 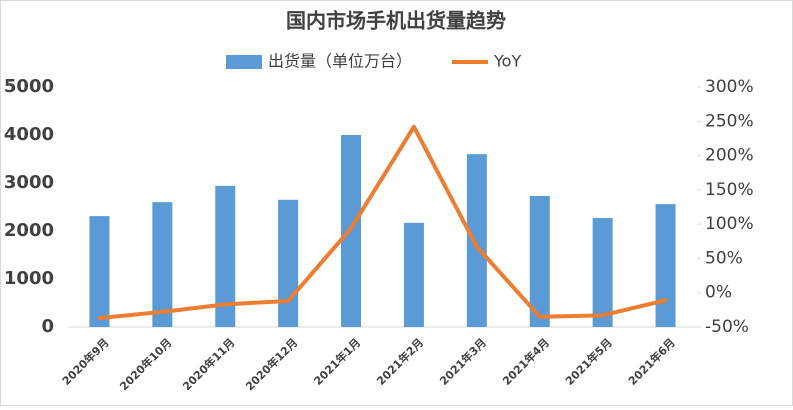 I want to click on y2-tick-label: 50%, so click(x=724, y=258).